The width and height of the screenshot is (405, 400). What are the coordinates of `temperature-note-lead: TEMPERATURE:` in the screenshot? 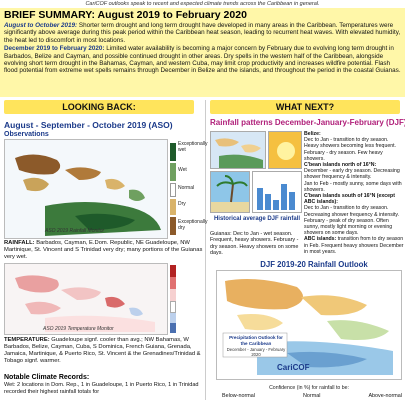 It's located at (27, 340).